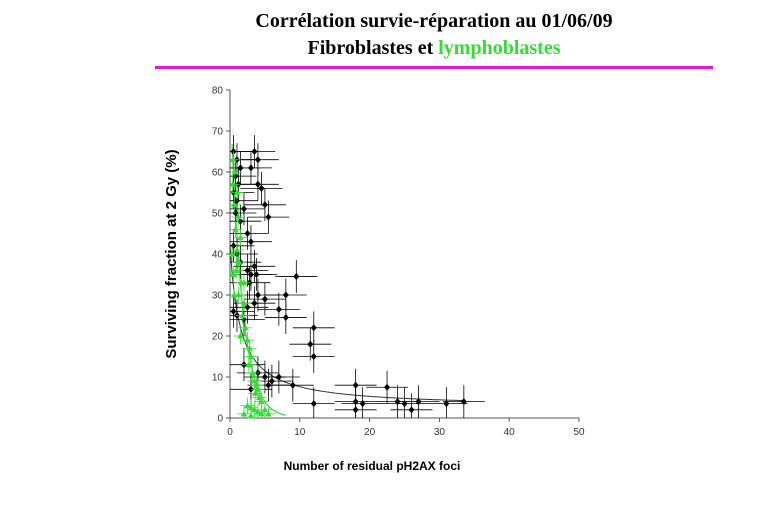  I want to click on title-line-2: Fibroblastes et lymphoblastes, so click(434, 48).